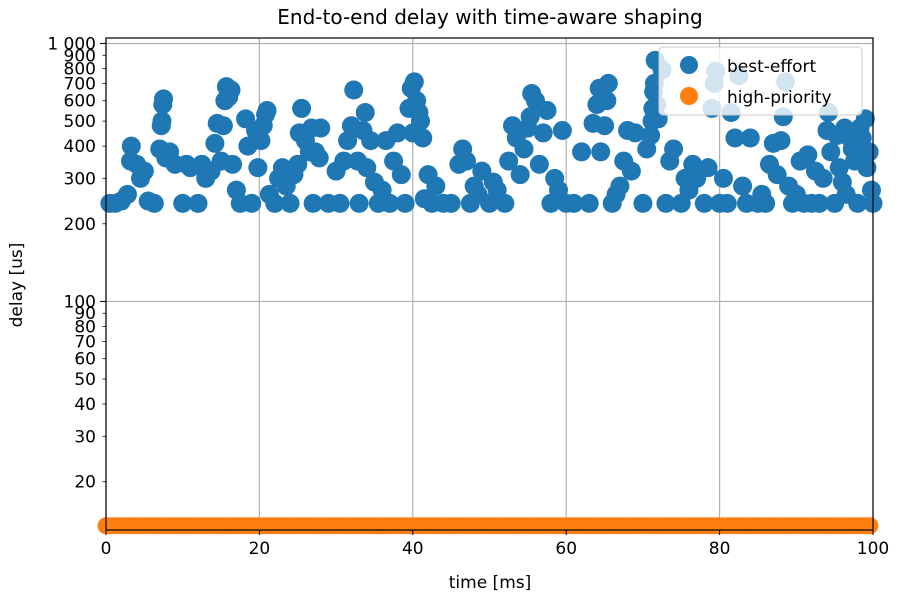  I want to click on y-minor-tick-label: 400, so click(80, 147).